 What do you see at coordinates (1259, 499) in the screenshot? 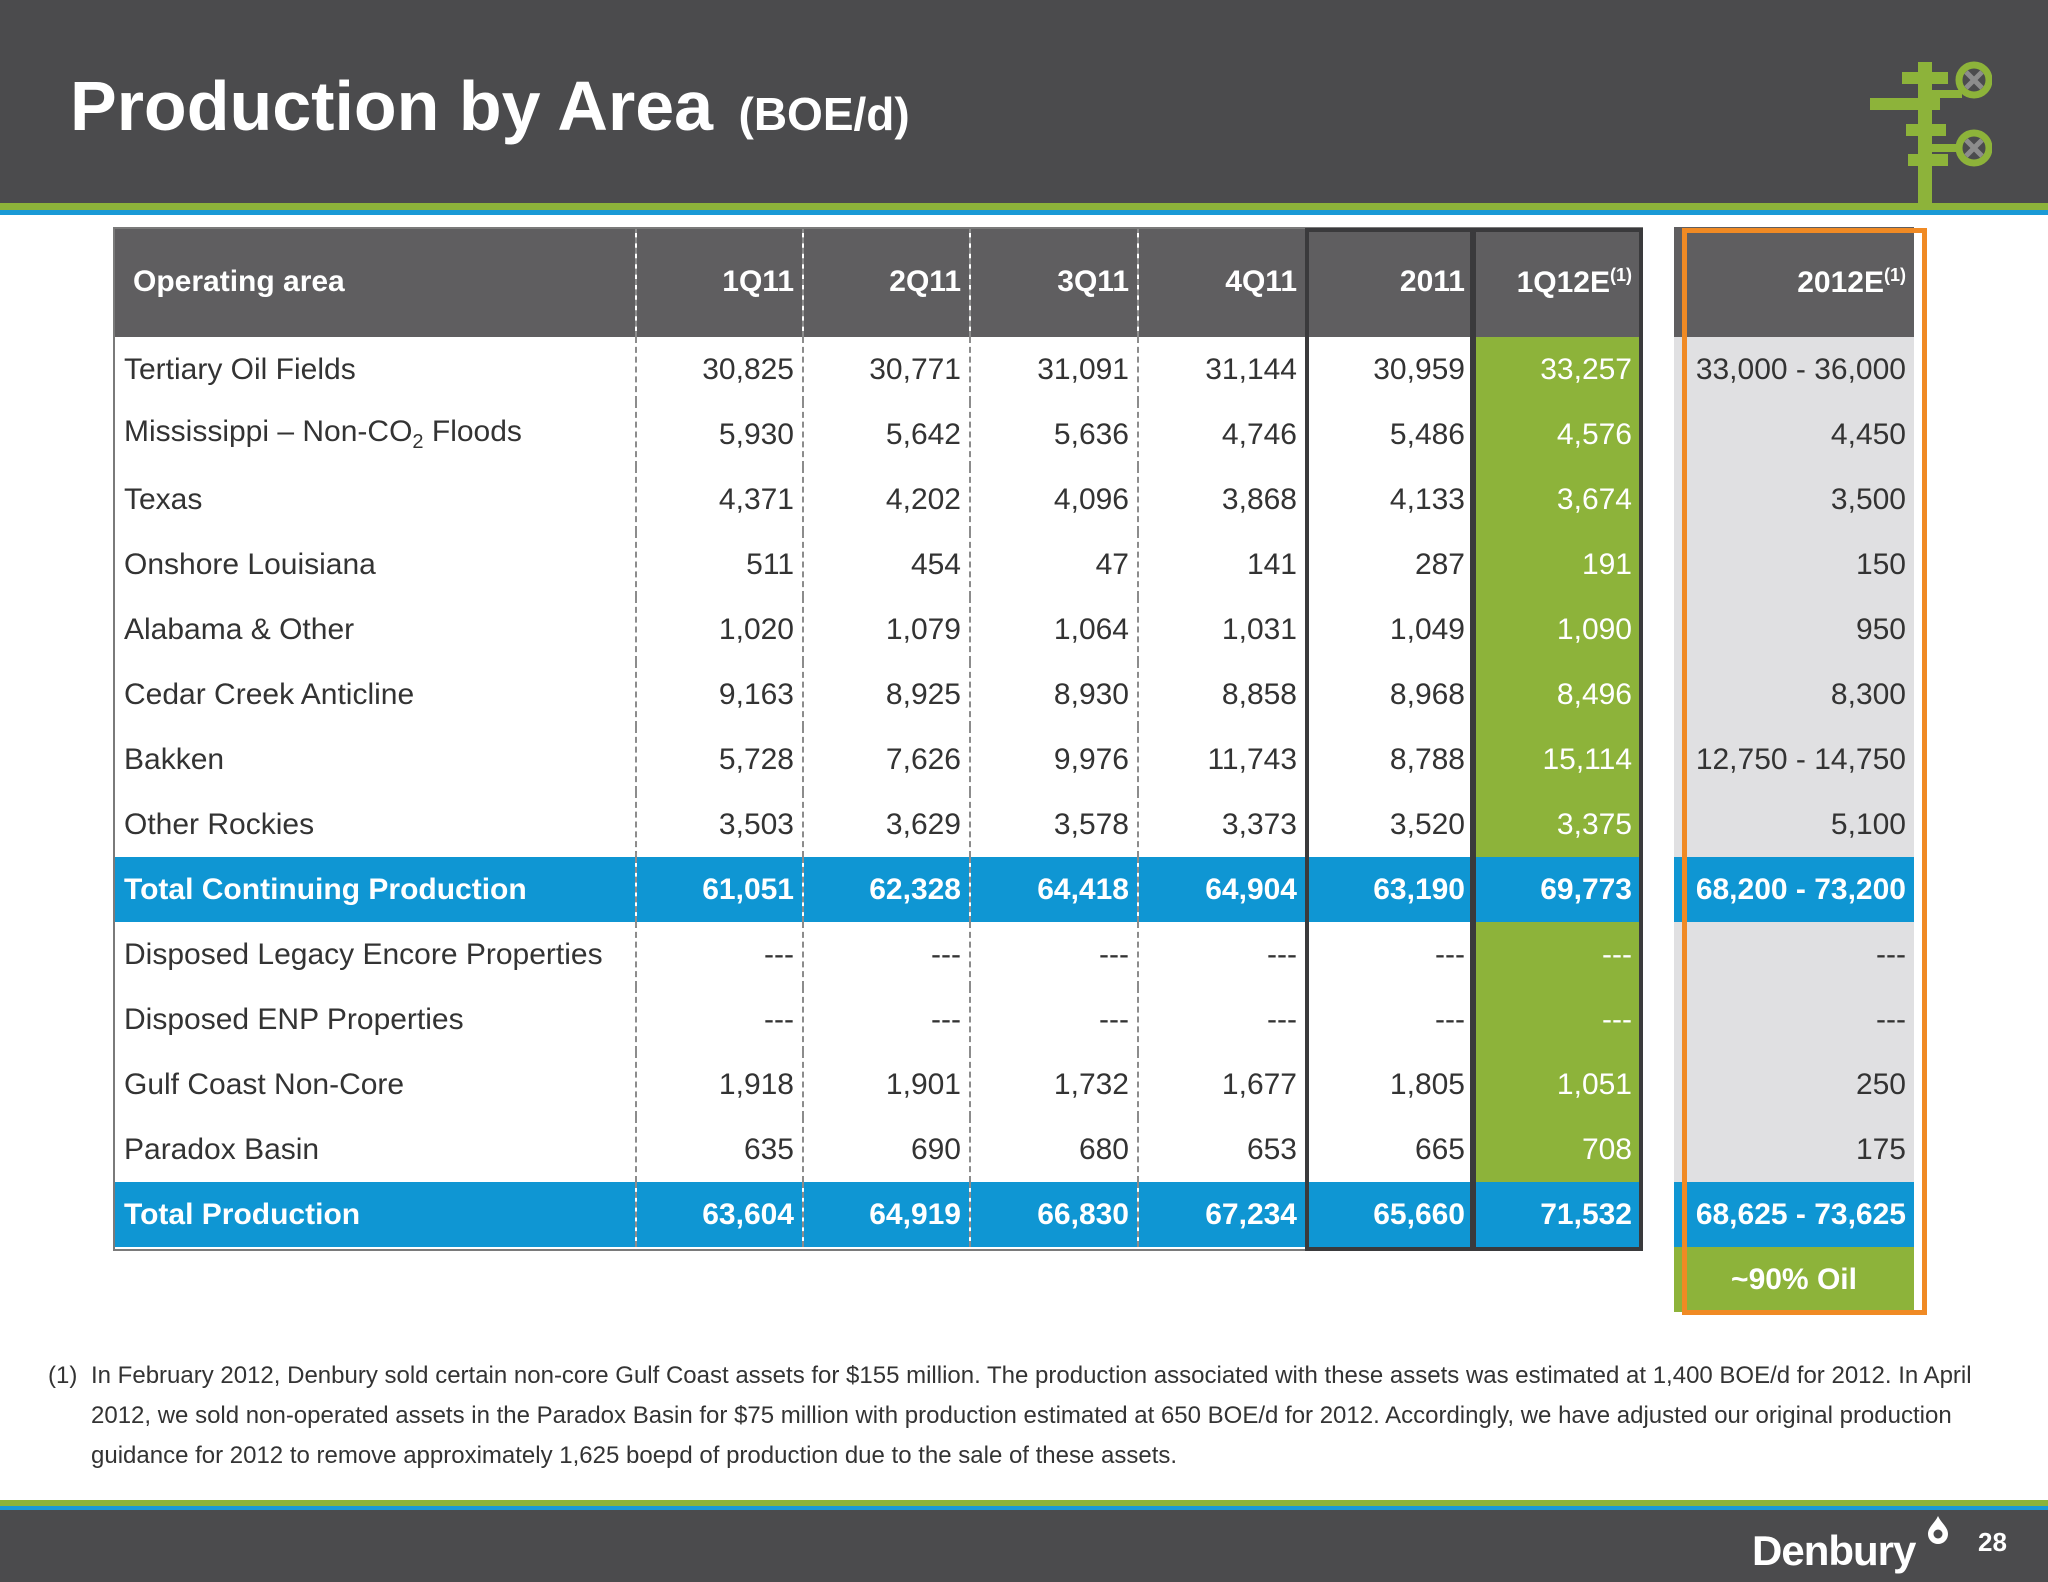
I see `value-cell: 3,868` at bounding box center [1259, 499].